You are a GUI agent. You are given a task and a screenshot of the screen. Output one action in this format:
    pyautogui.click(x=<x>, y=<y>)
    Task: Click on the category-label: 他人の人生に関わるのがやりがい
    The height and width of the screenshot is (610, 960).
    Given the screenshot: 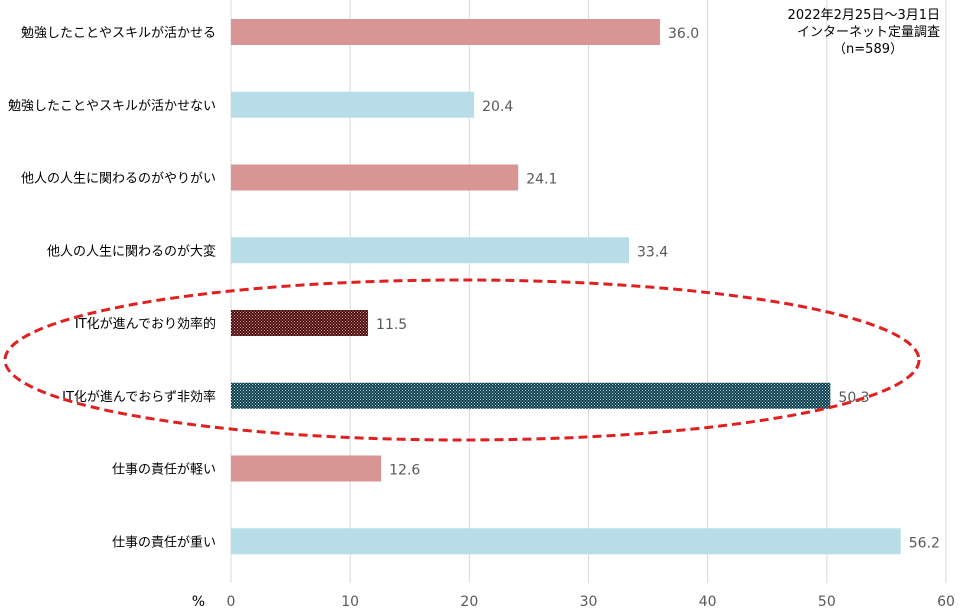 What is the action you would take?
    pyautogui.click(x=118, y=179)
    